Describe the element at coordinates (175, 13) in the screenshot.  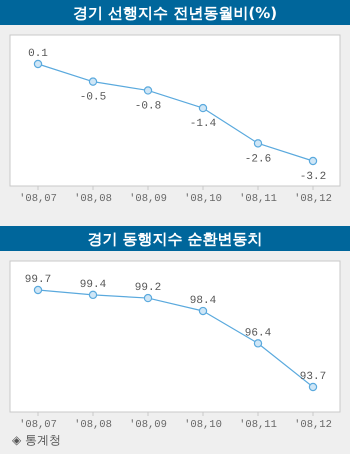
I see `chart-title: 경기 선행지수 전년동월비(%)` at that location.